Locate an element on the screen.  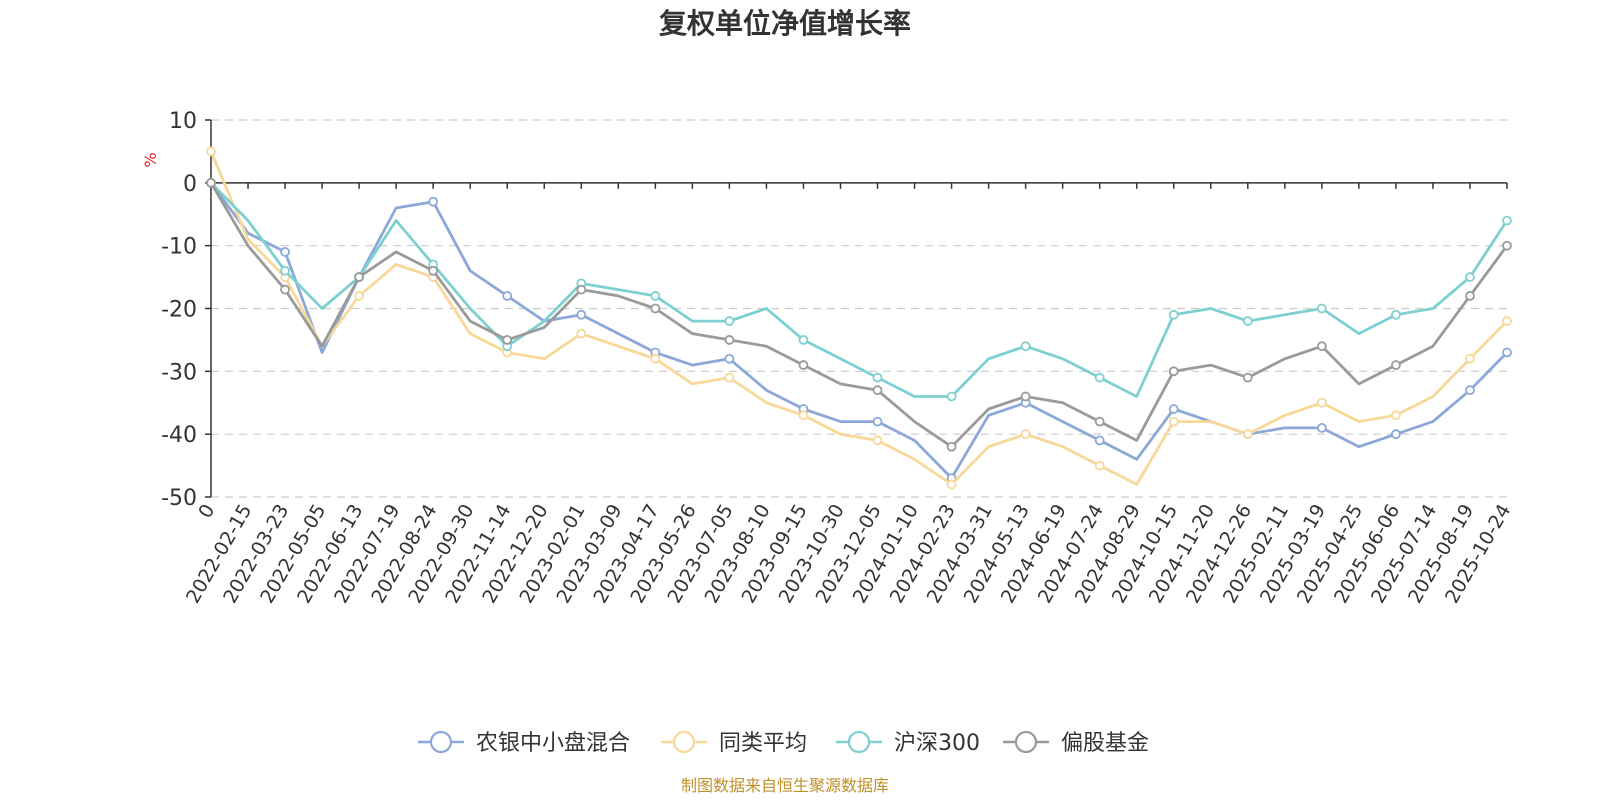
y-axis-unit: % is located at coordinates (150, 159).